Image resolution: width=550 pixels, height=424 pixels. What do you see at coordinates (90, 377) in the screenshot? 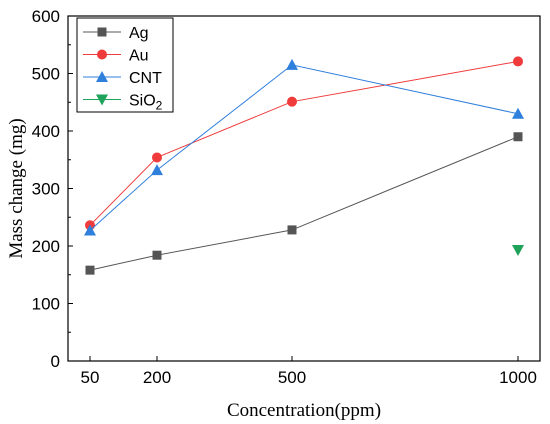
I see `x-tick-label: 50` at bounding box center [90, 377].